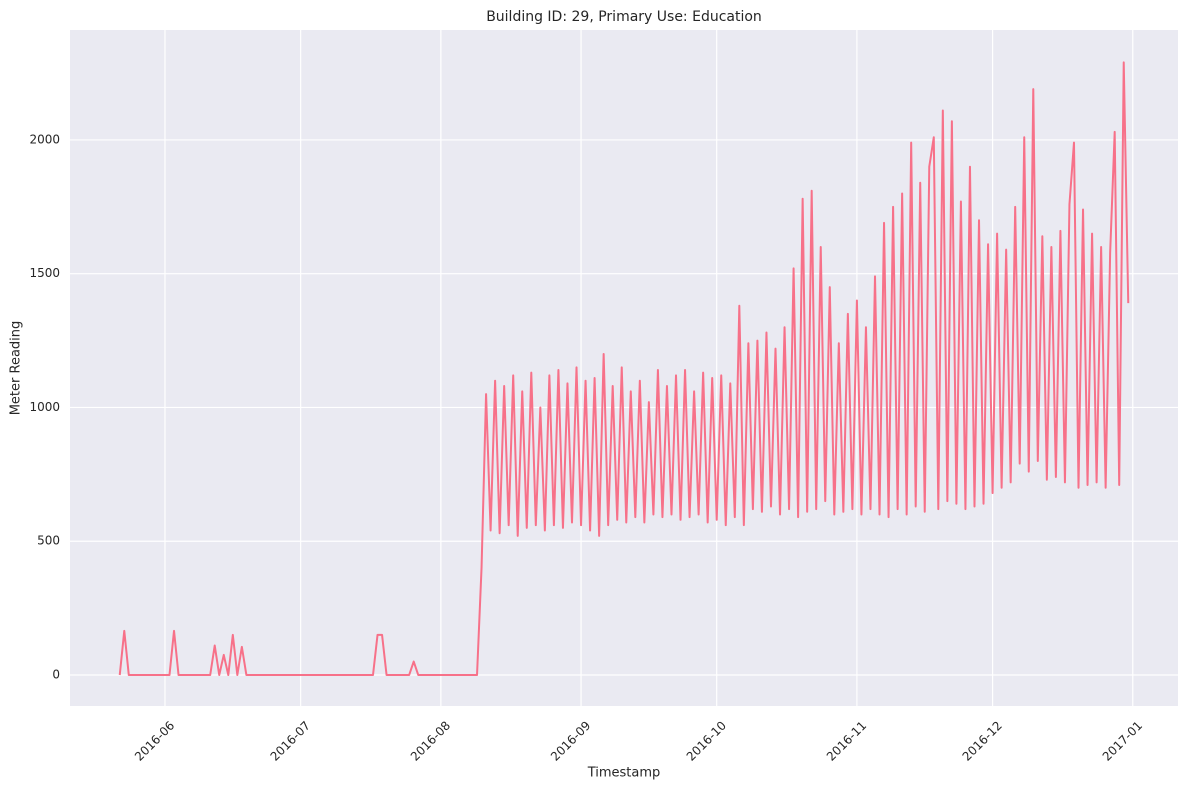 This screenshot has height=794, width=1189. I want to click on x-tick-label: 2016-06, so click(154, 740).